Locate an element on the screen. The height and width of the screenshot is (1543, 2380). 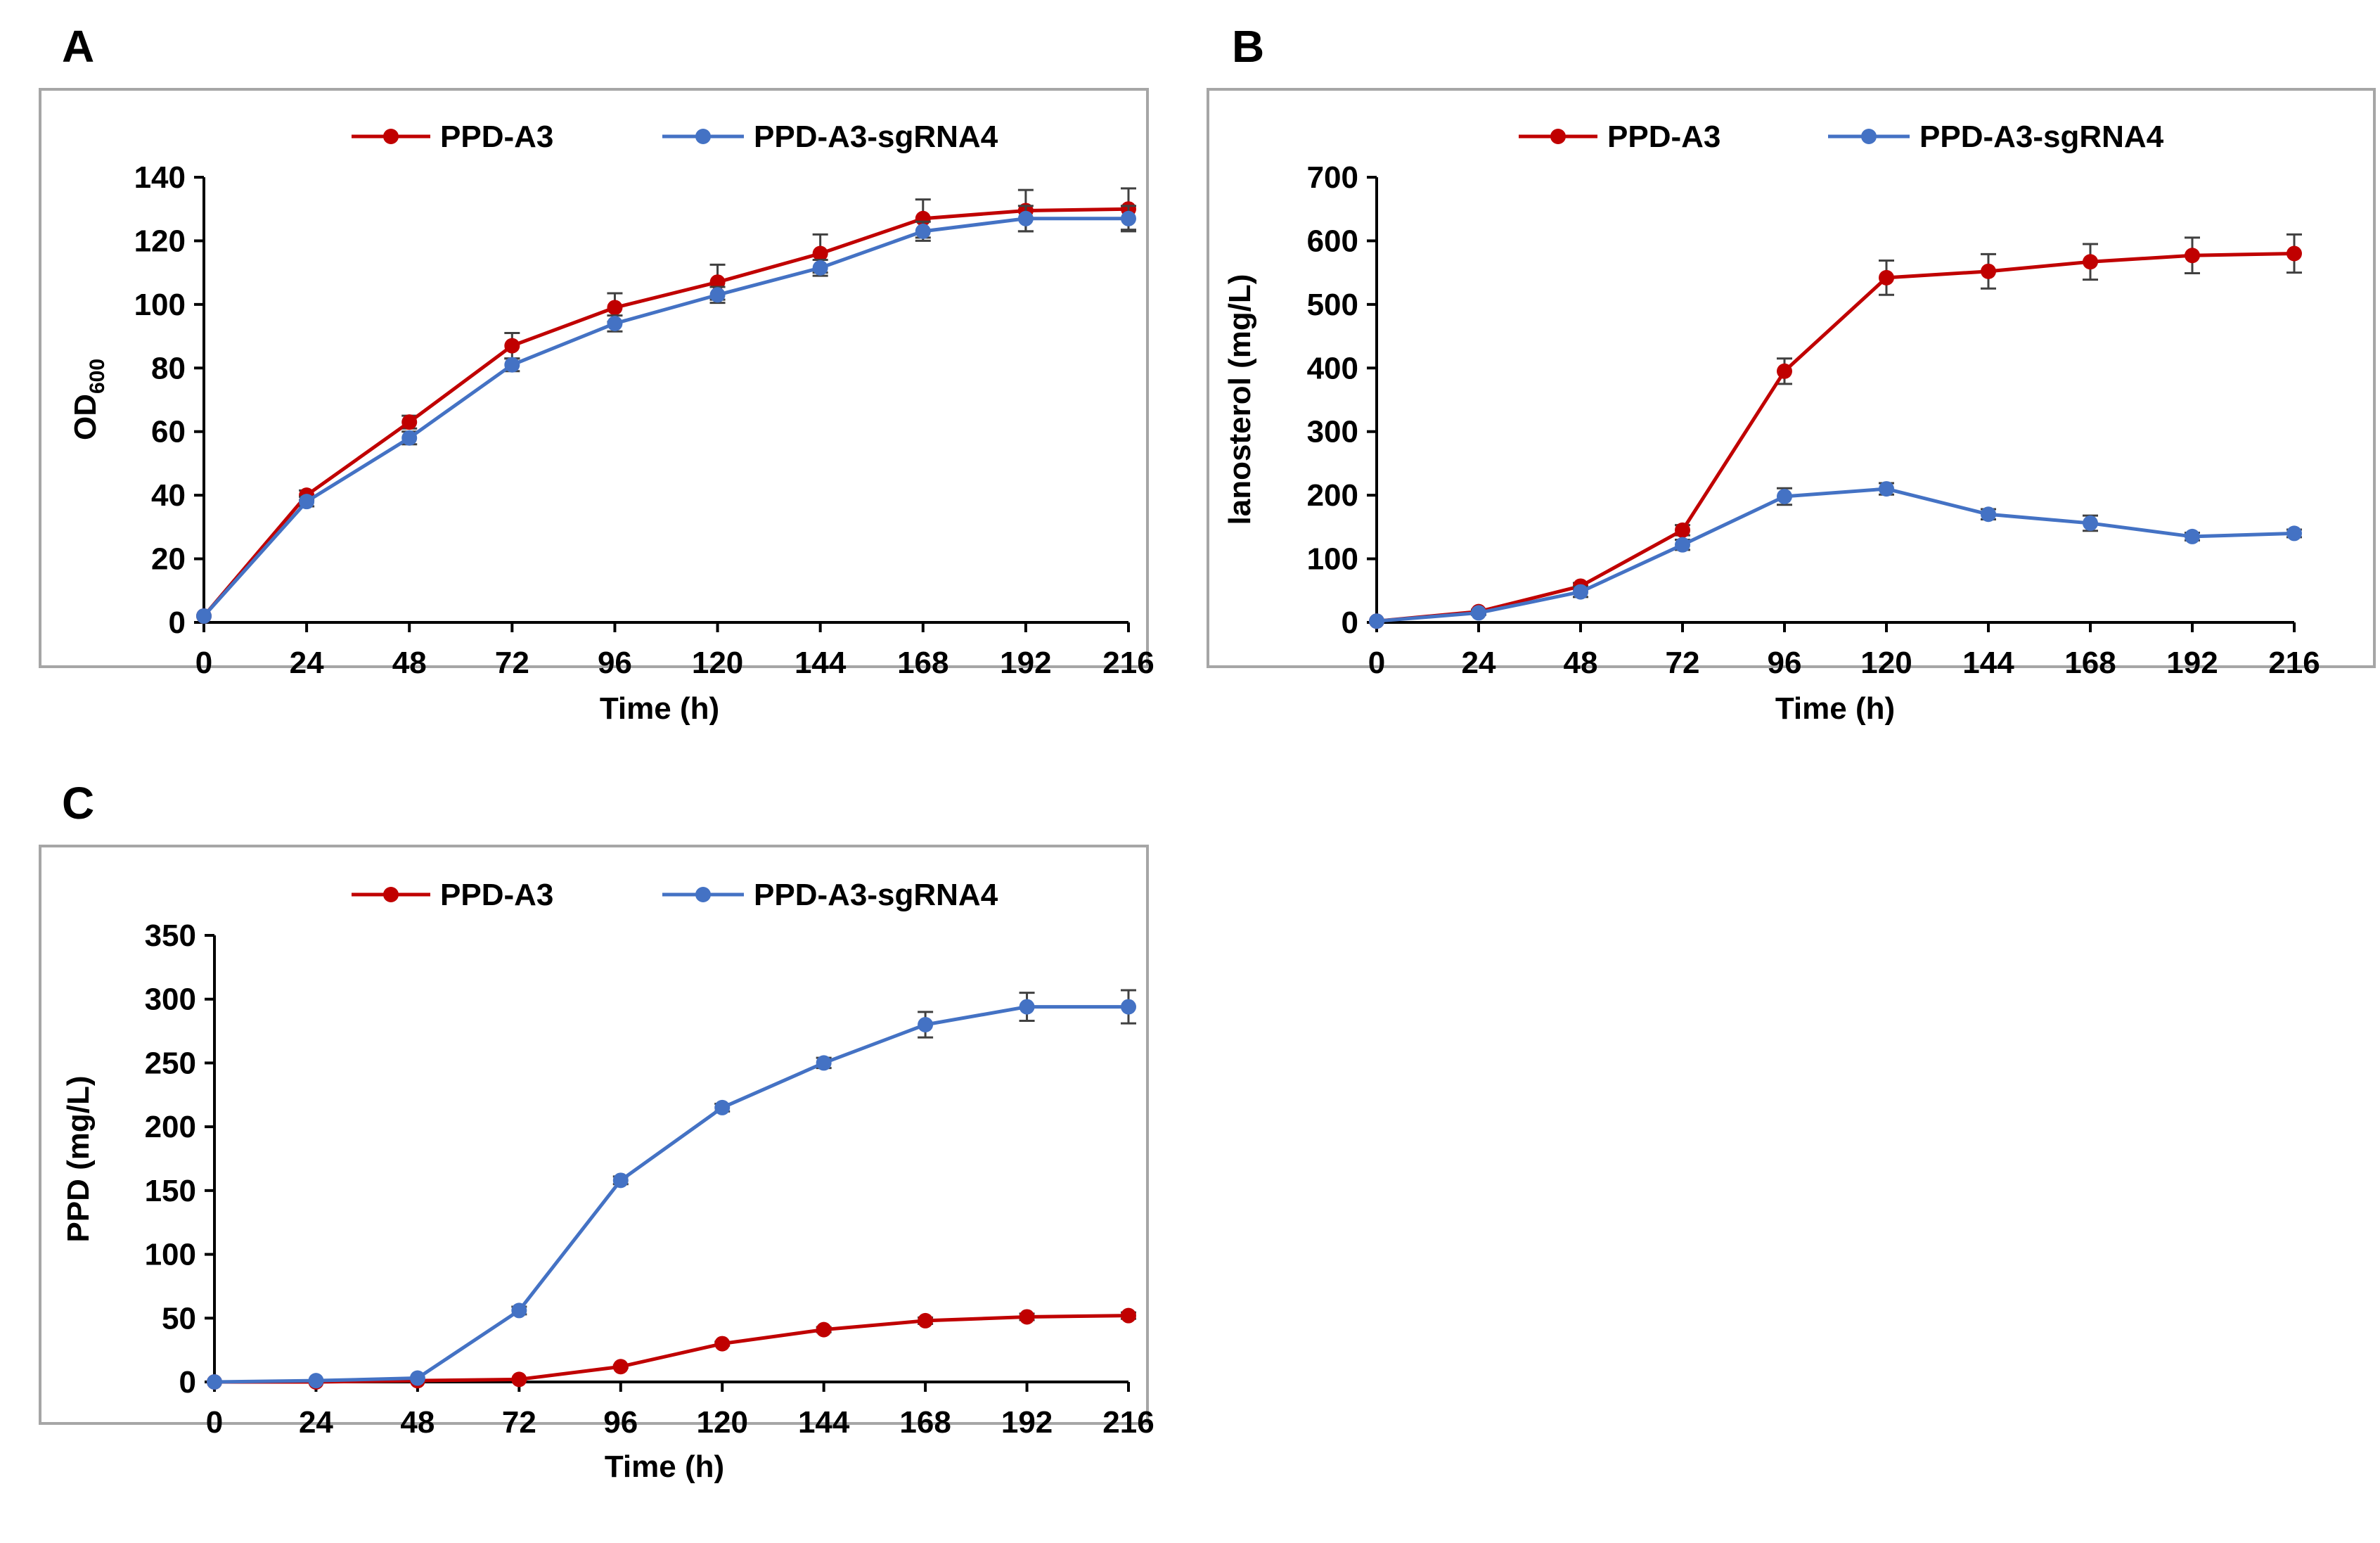
y-tick-label: 300 is located at coordinates (170, 999).